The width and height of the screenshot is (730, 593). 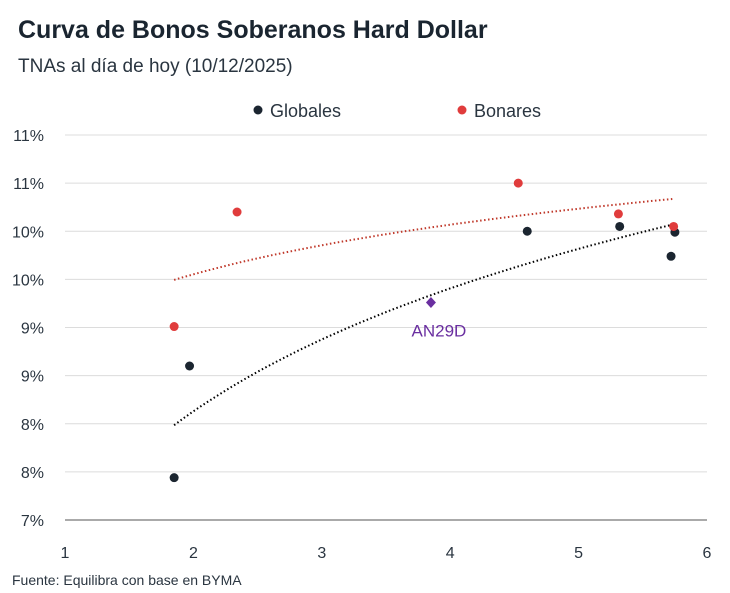 What do you see at coordinates (193, 553) in the screenshot?
I see `x-tick-label: 2` at bounding box center [193, 553].